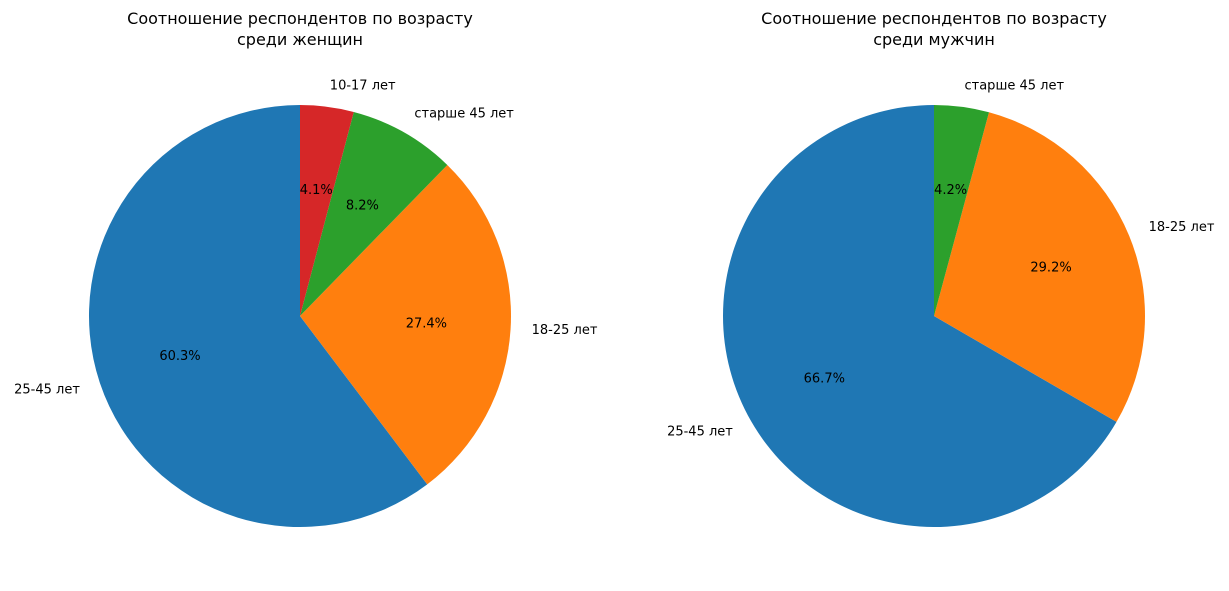 Image resolution: width=1229 pixels, height=591 pixels. Describe the element at coordinates (950, 190) in the screenshot. I see `pie-slice-men-2-percent: 4.2%` at that location.